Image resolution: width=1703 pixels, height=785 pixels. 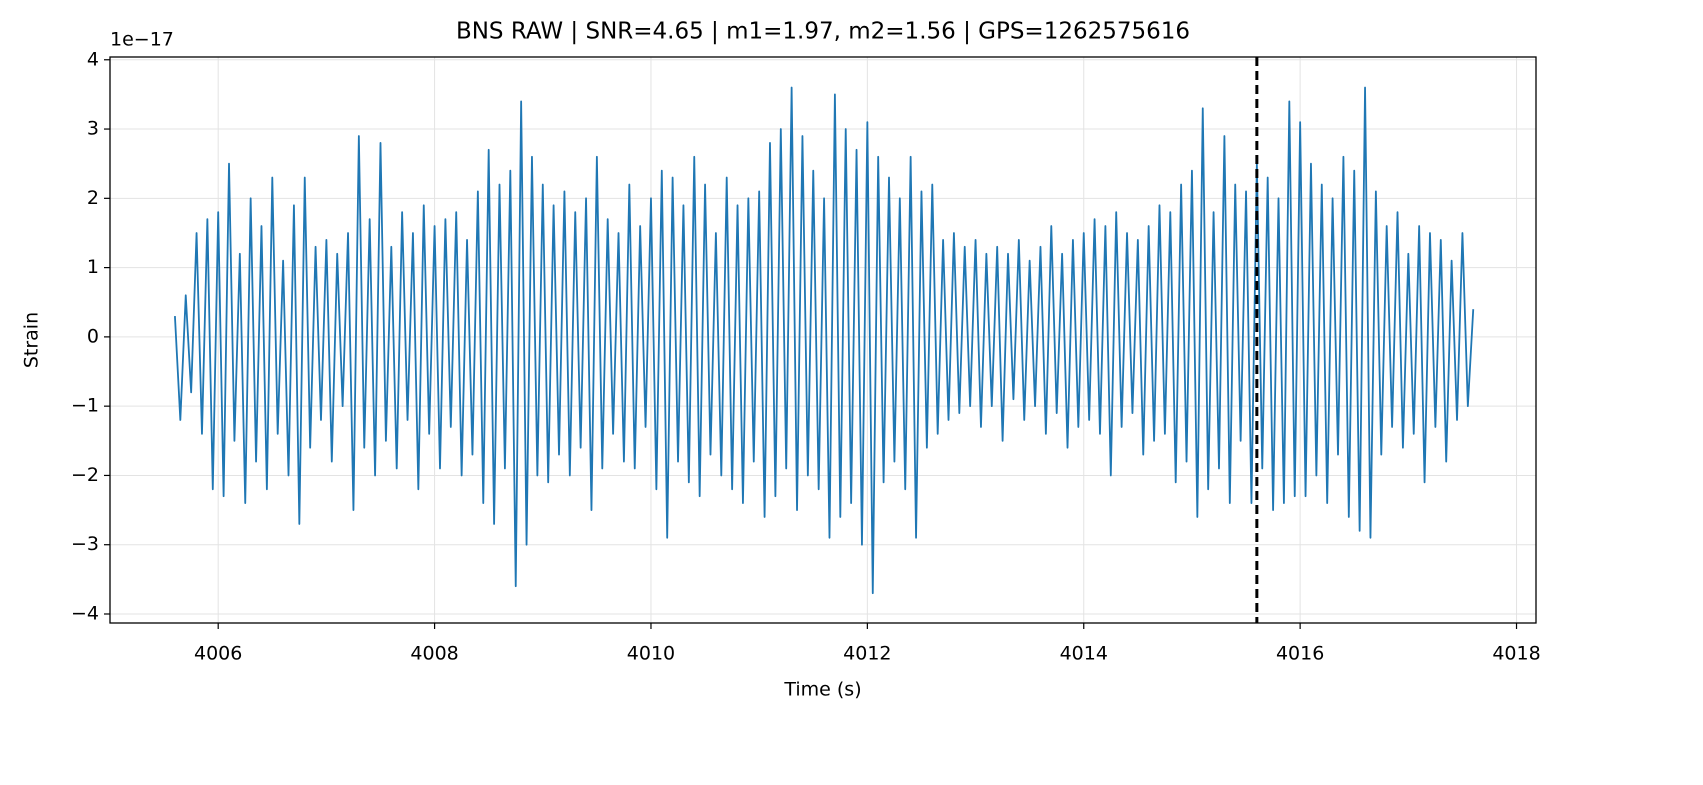 I want to click on y-offset-label: 1e−17, so click(x=142, y=40).